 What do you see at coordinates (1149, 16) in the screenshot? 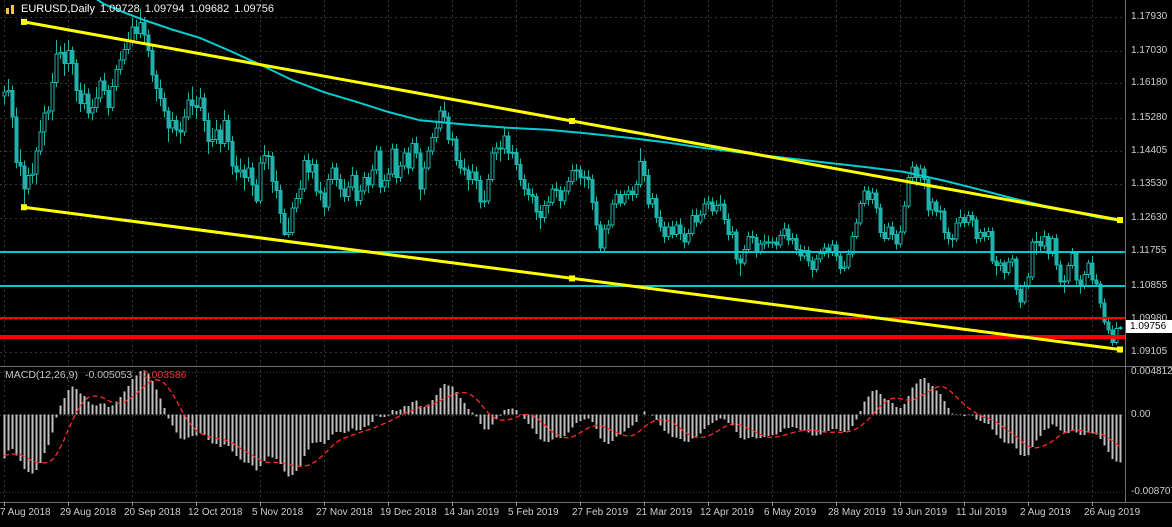
I see `price-axis-label: 1.17930` at bounding box center [1149, 16].